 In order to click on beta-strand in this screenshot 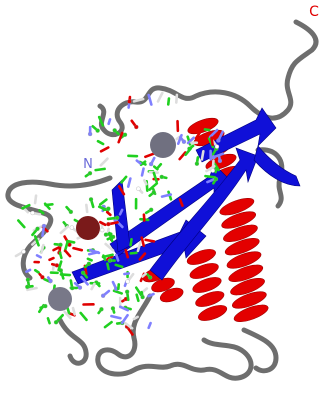, I will do `click(204, 214)`.